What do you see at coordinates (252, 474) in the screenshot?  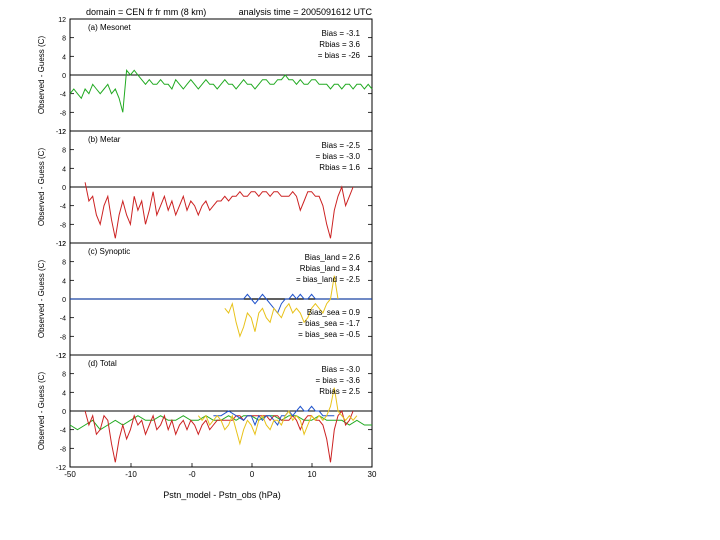 I see `x-tick-label: 0` at bounding box center [252, 474].